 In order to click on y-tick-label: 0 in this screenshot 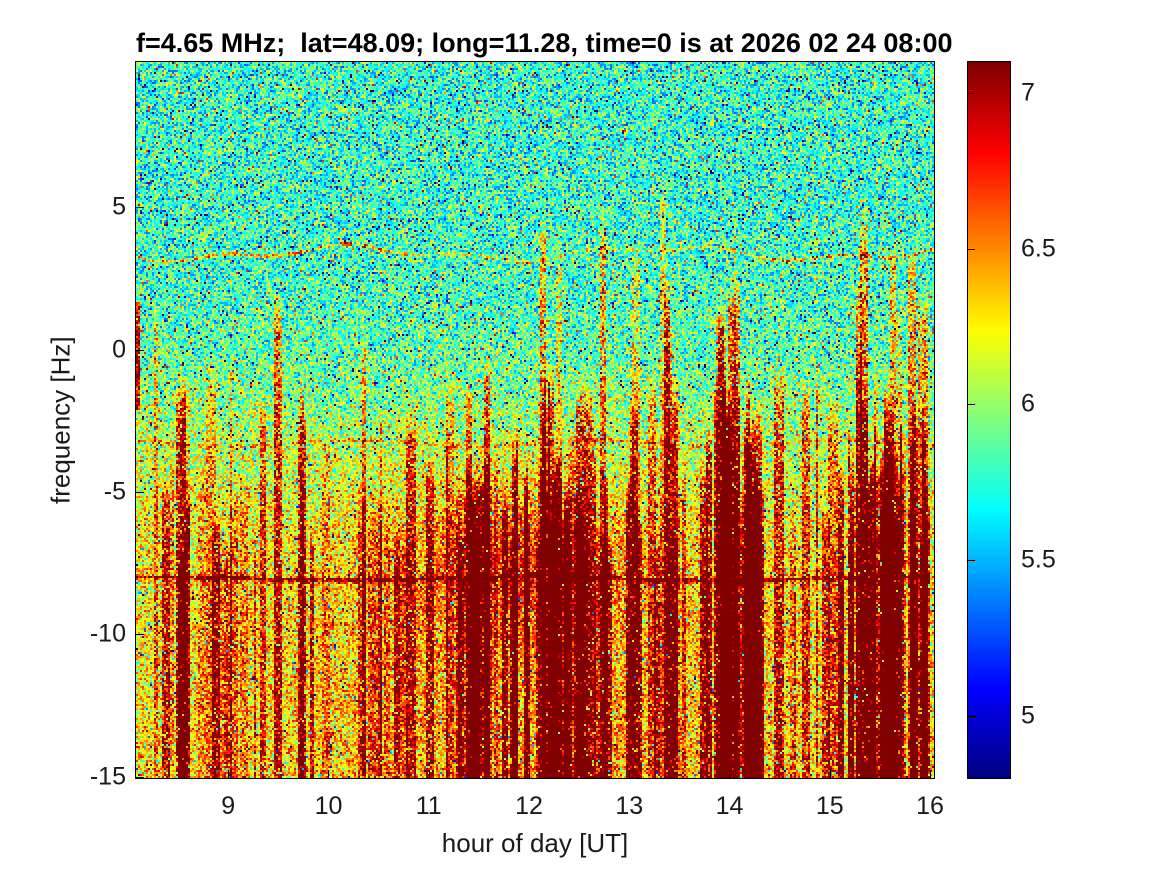, I will do `click(119, 349)`.